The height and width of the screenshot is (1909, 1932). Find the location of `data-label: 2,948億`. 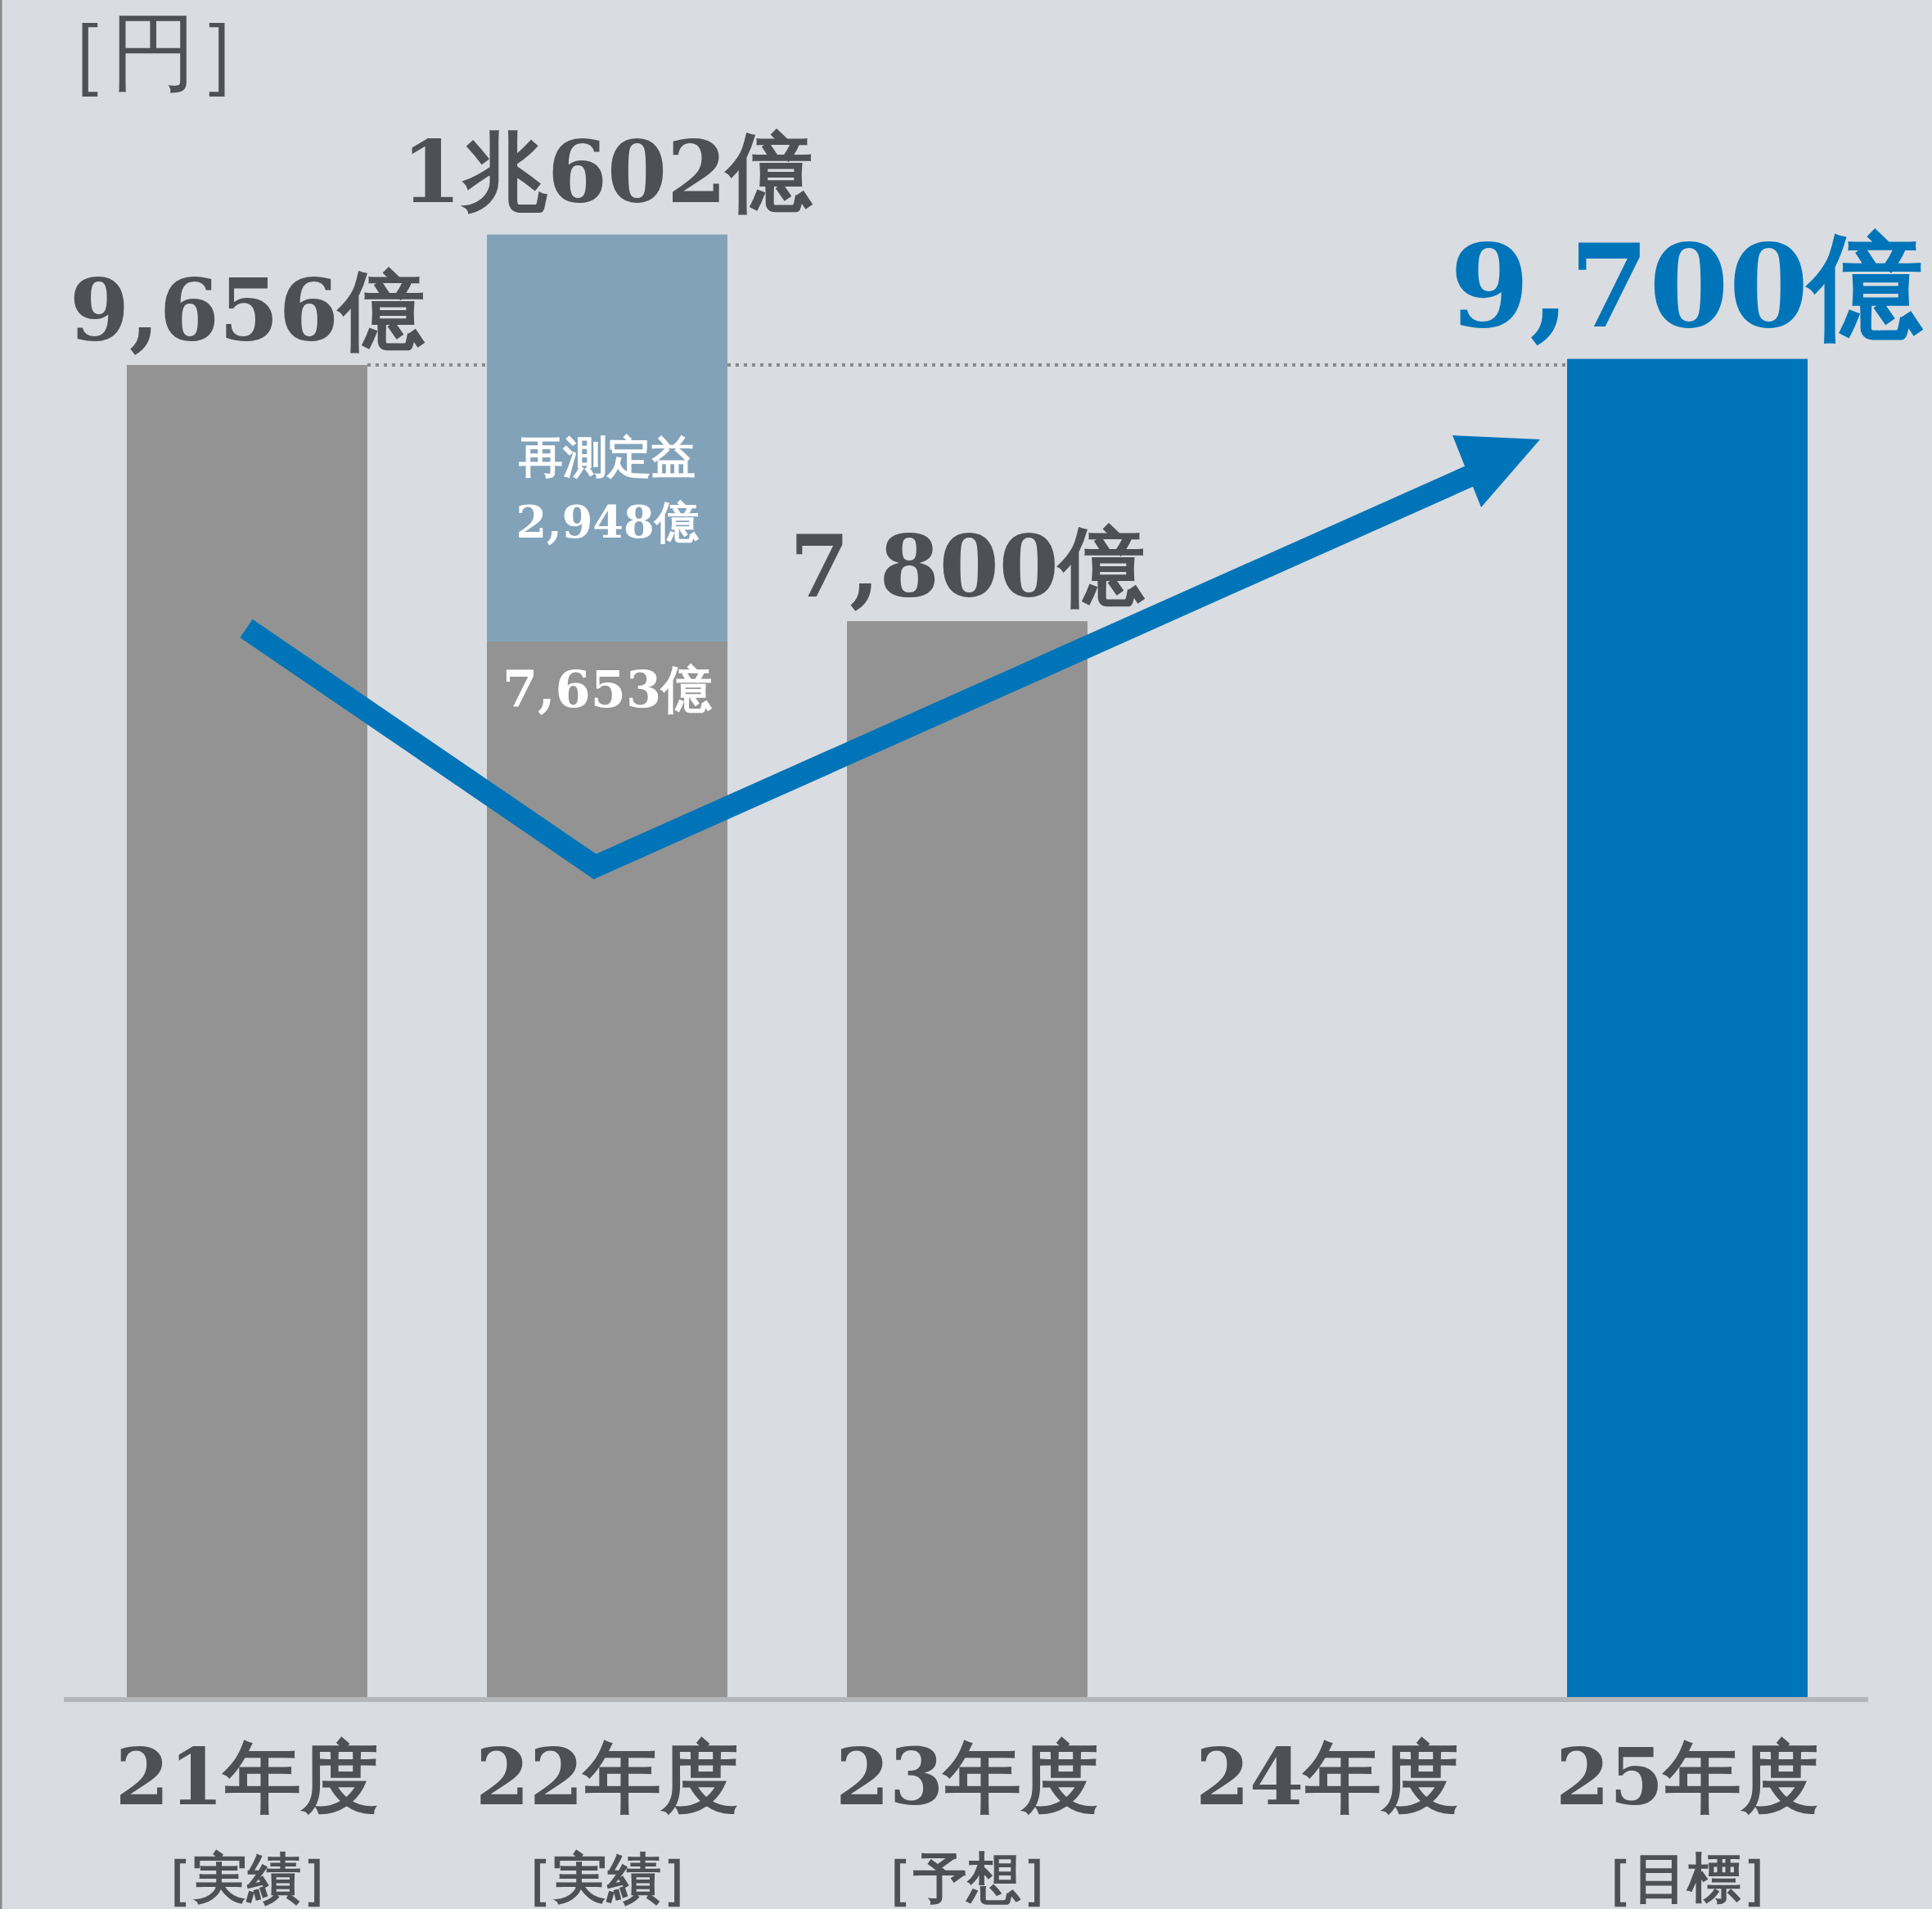

data-label: 2,948億 is located at coordinates (608, 521).